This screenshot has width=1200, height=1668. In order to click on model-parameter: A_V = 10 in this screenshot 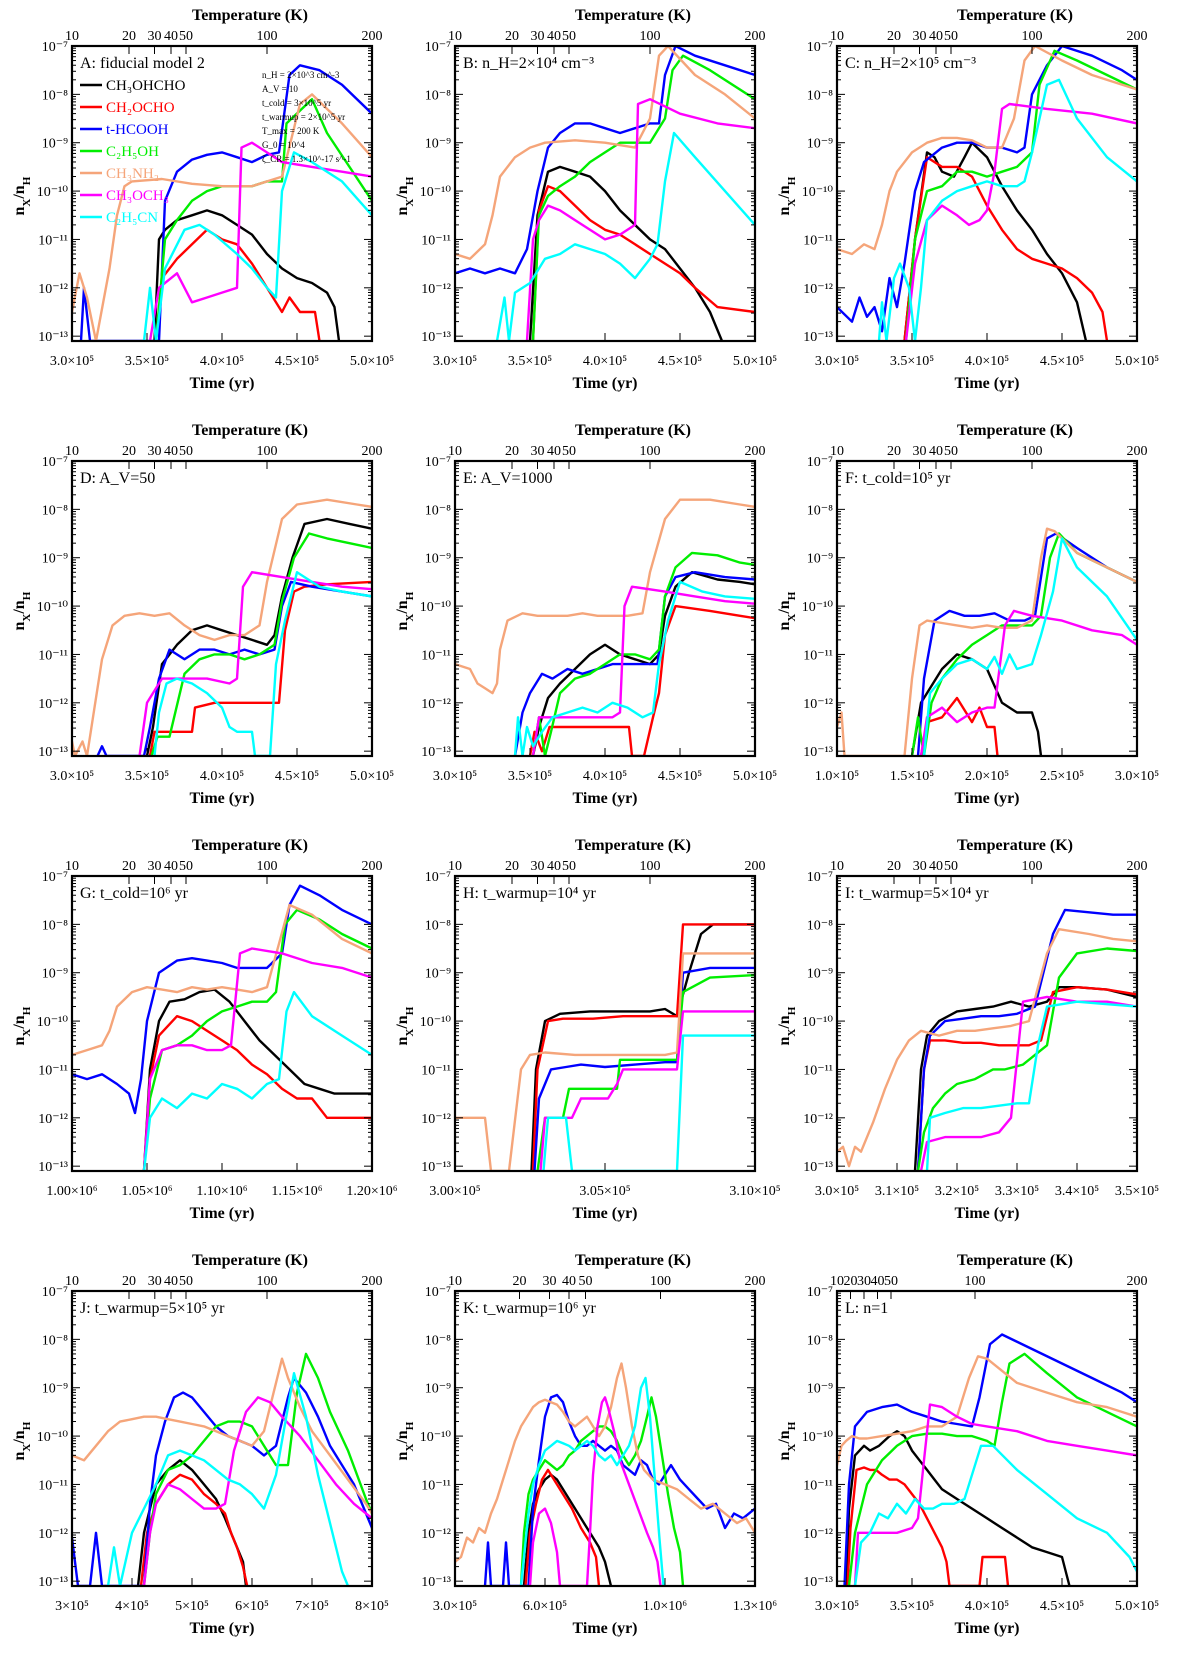, I will do `click(280, 89)`.